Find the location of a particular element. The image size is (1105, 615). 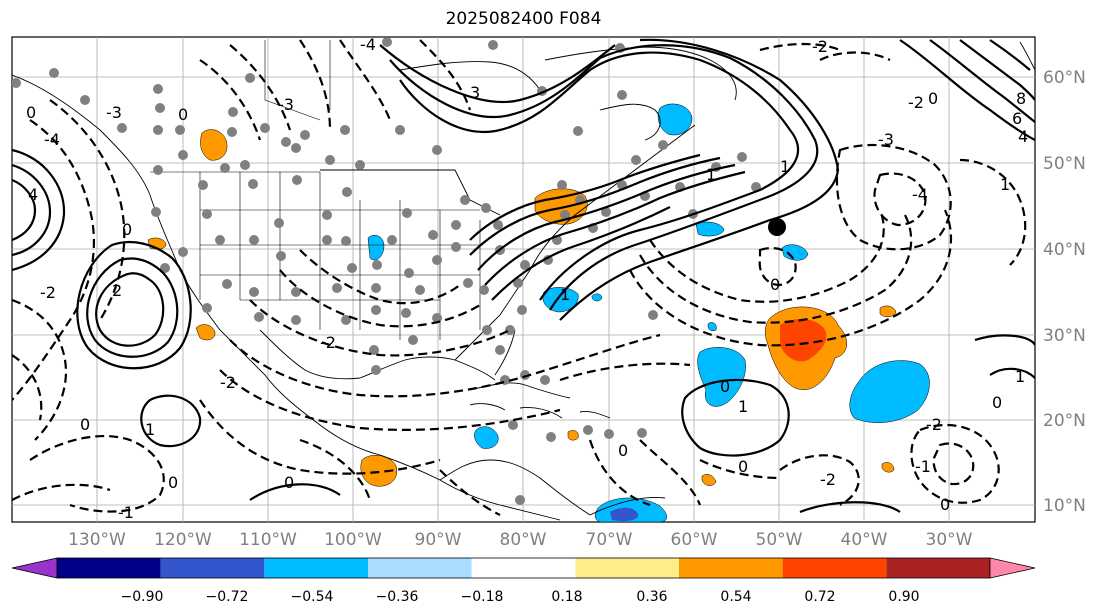

colorbar-extend-high is located at coordinates (1012, 568).